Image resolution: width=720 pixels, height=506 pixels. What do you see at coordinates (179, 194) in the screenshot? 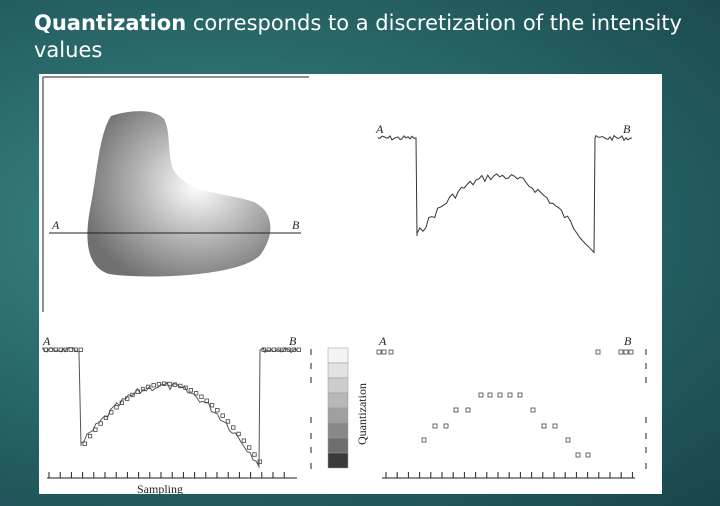
I see `continuous-object` at bounding box center [179, 194].